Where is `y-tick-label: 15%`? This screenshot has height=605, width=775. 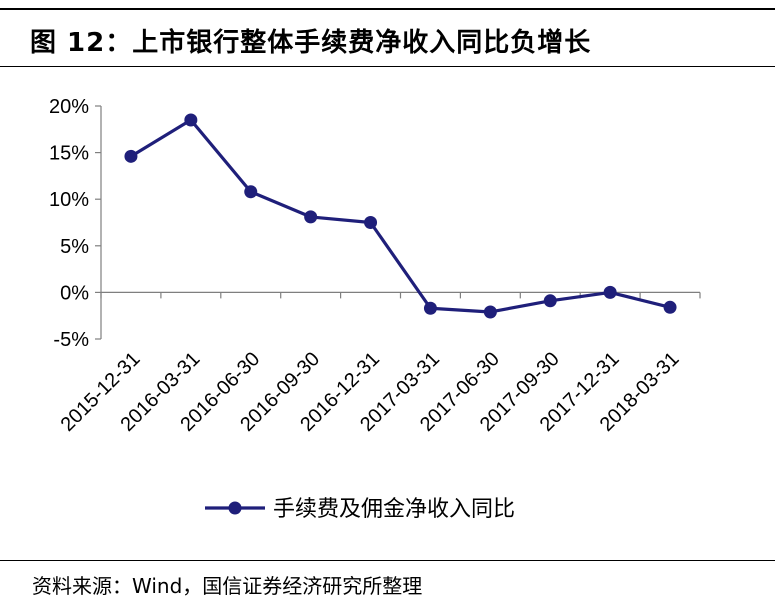 y-tick-label: 15% is located at coordinates (69, 154).